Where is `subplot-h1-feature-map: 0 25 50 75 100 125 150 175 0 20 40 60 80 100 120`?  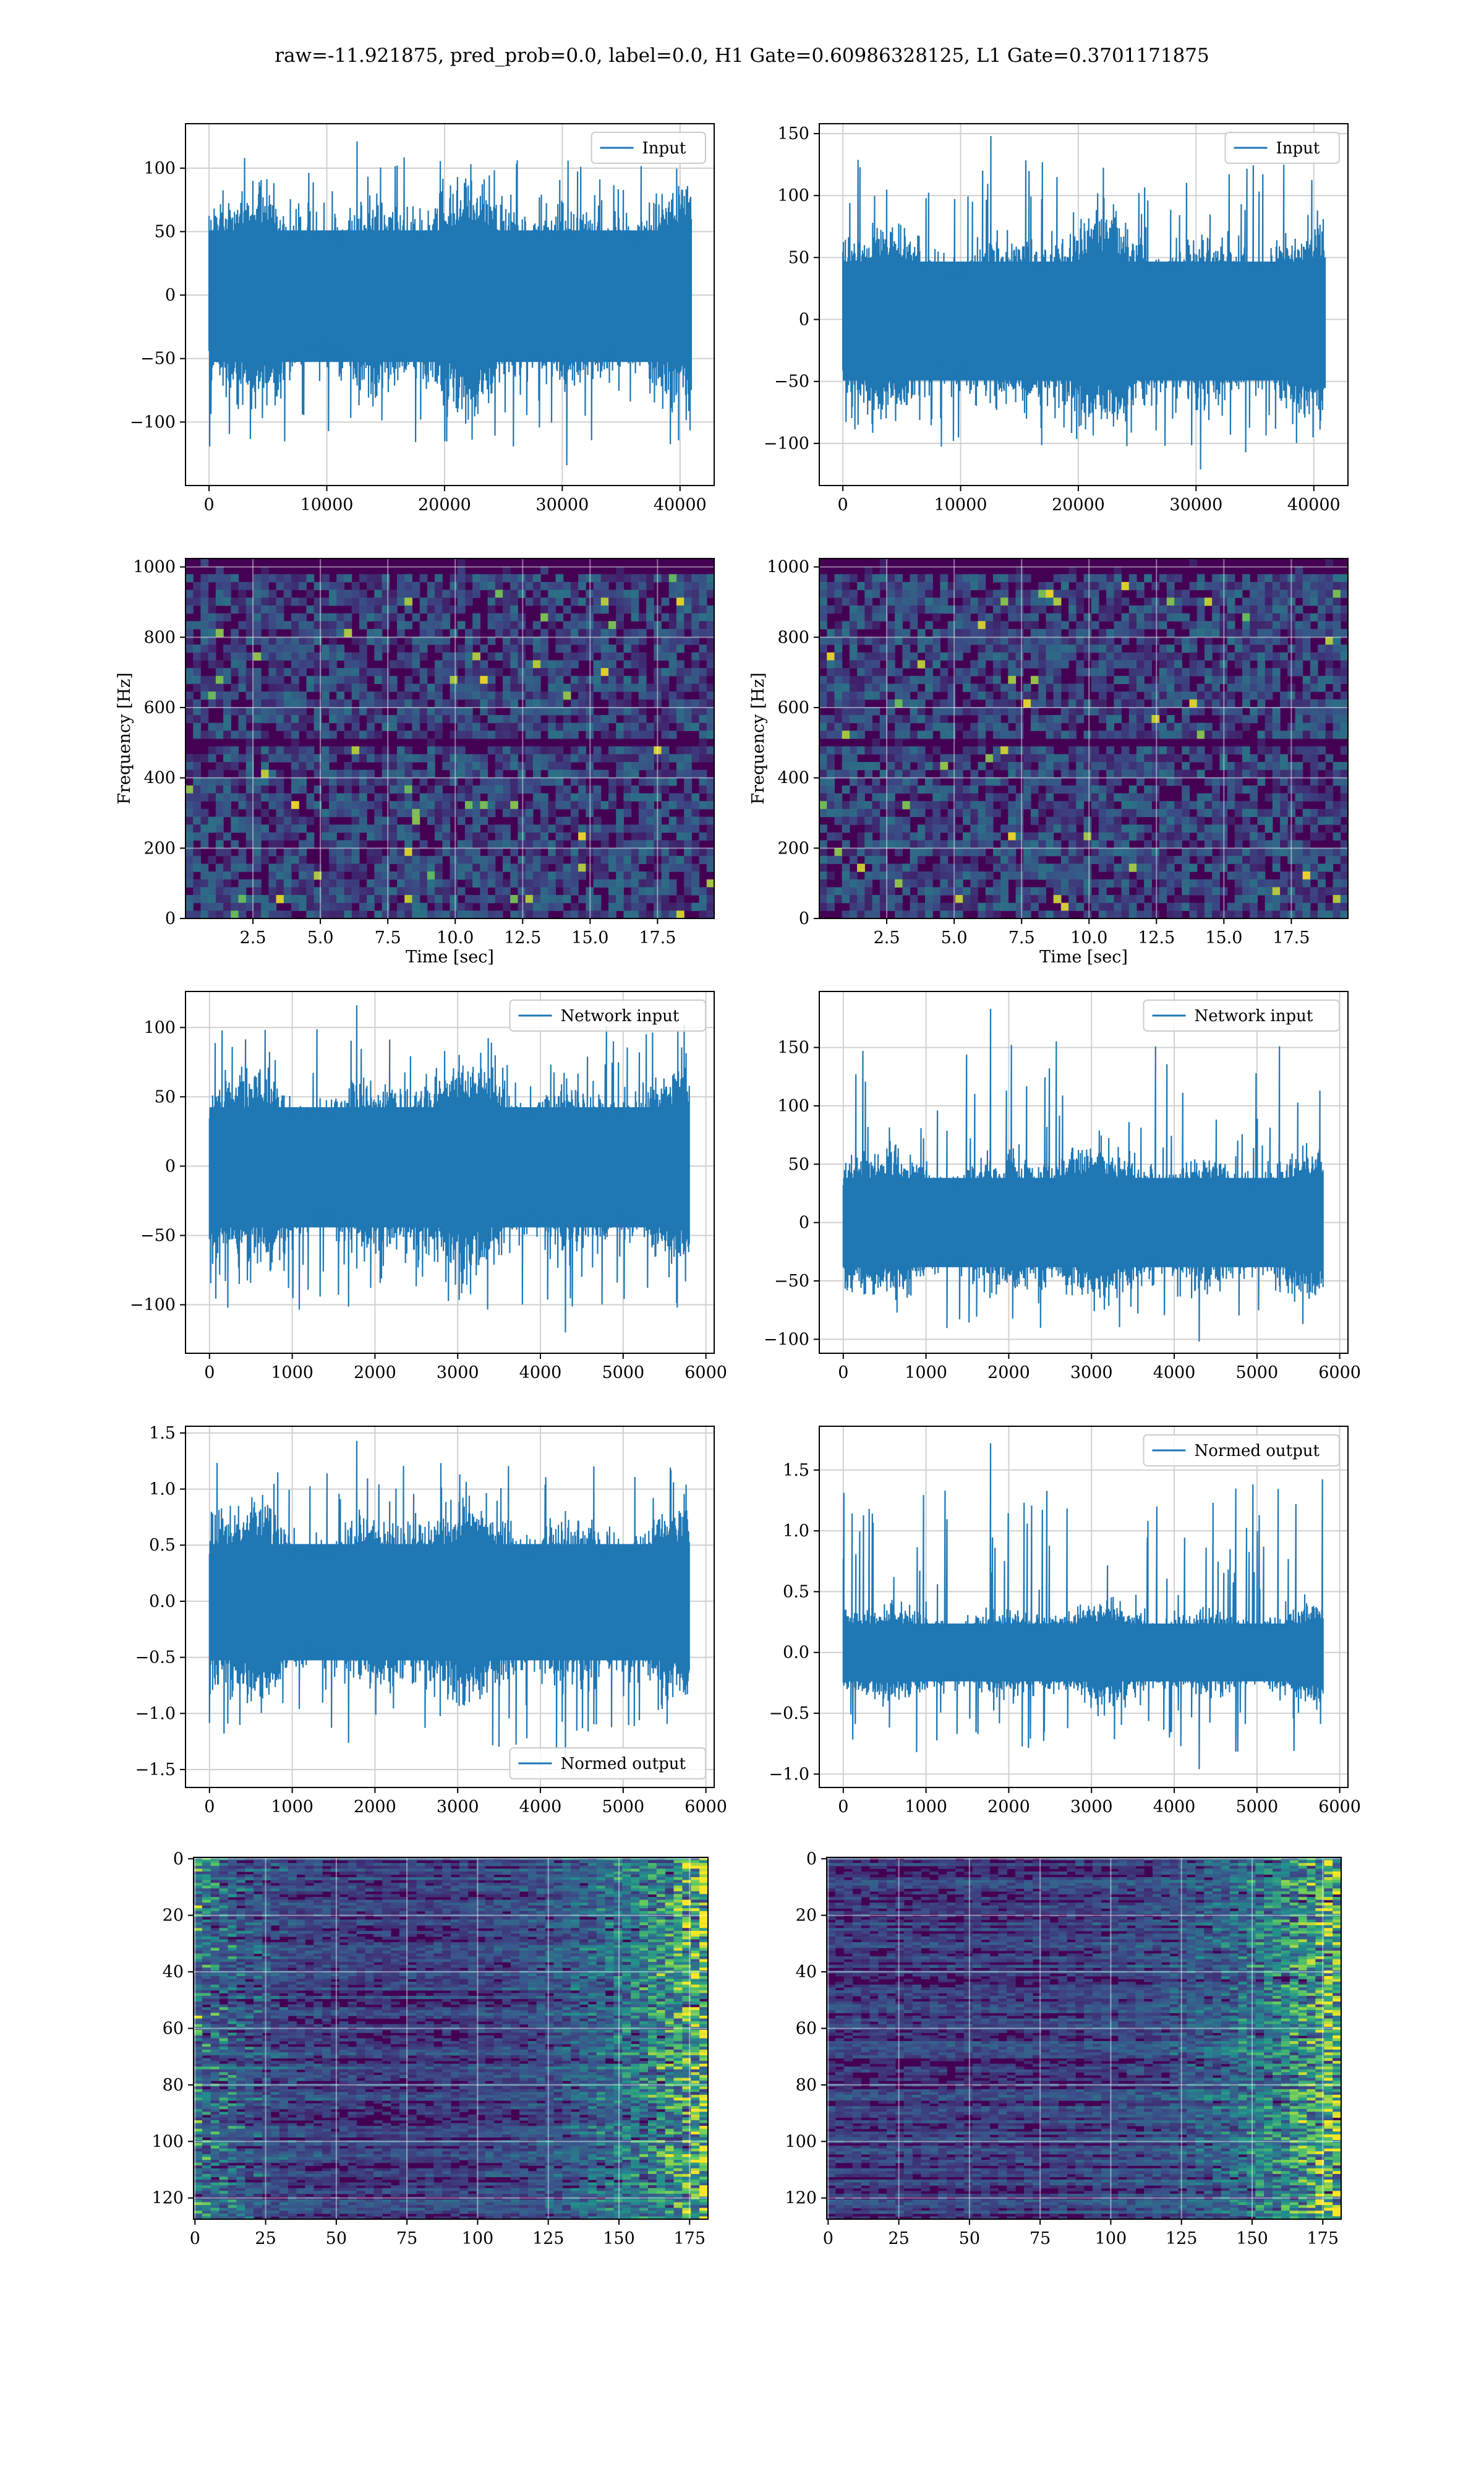 subplot-h1-feature-map: 0 25 50 75 100 125 150 175 0 20 40 60 80 100 120 is located at coordinates (430, 2048).